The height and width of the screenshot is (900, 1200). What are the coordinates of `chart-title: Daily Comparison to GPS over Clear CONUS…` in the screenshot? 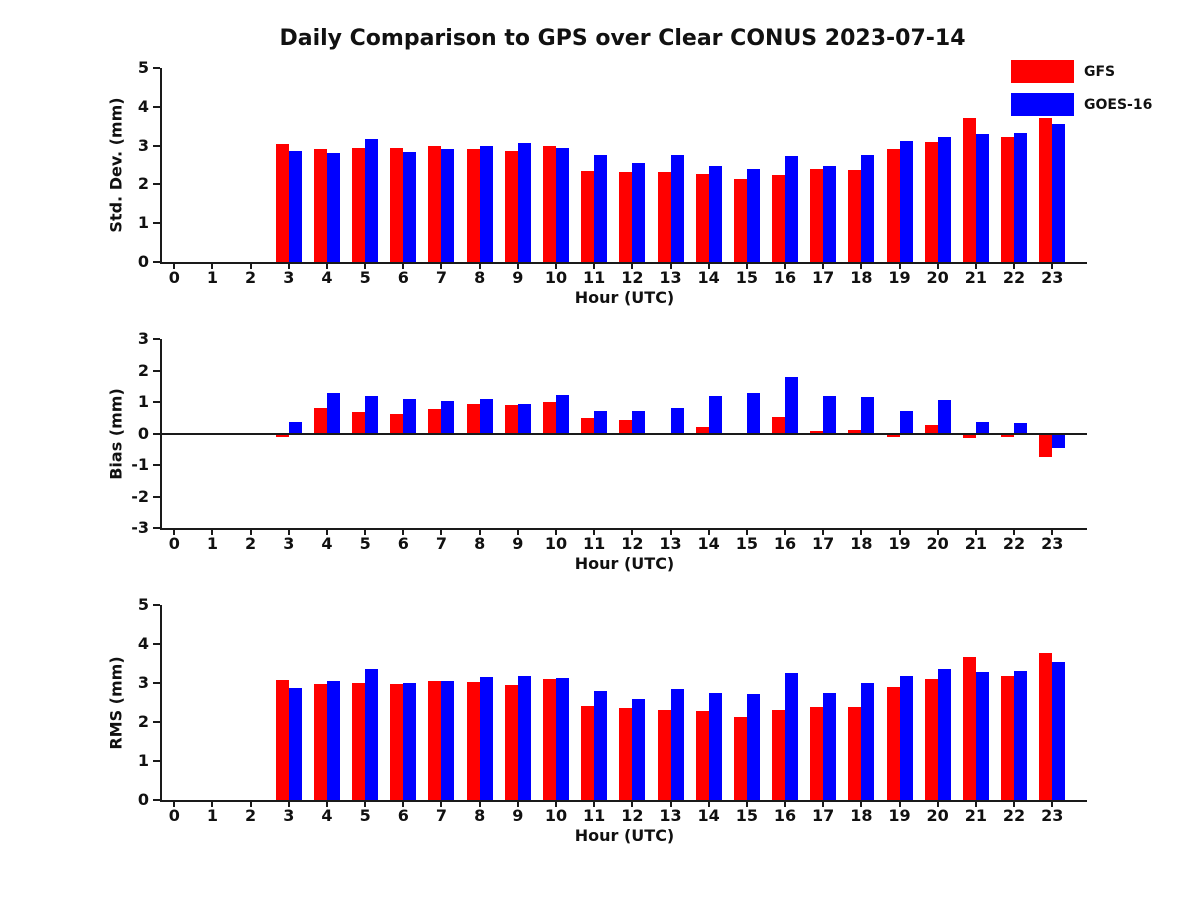 It's located at (622, 38).